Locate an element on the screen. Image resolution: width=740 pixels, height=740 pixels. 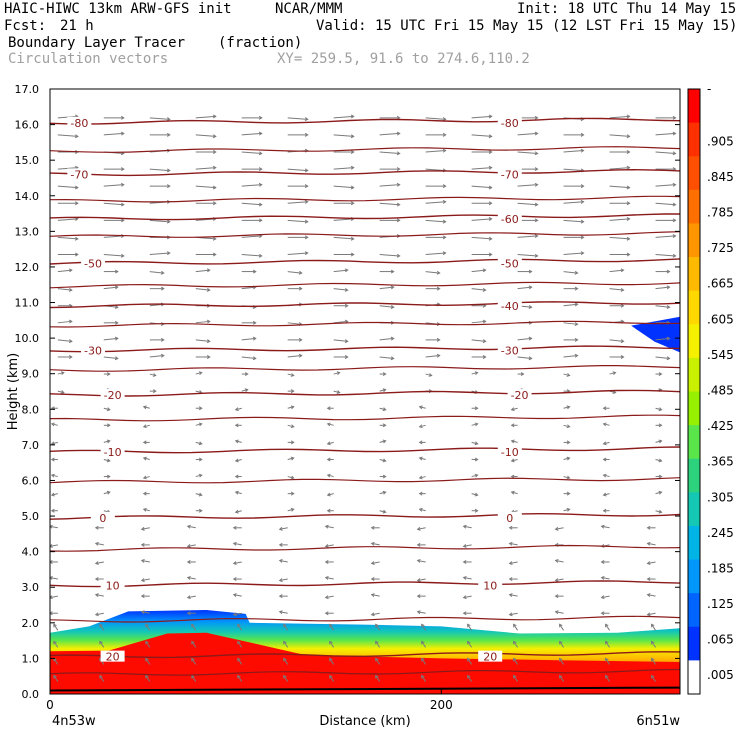
y-tick-label: 13.0 is located at coordinates (27, 231).